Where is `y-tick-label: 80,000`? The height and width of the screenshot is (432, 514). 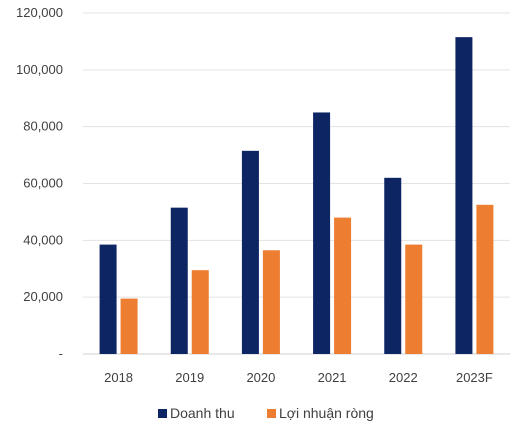 y-tick-label: 80,000 is located at coordinates (43, 126).